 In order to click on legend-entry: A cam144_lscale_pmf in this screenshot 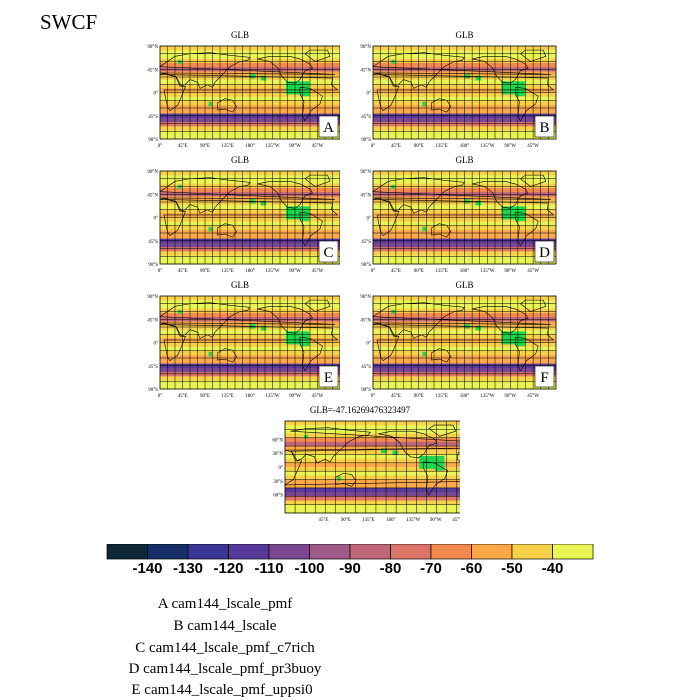, I will do `click(225, 604)`.